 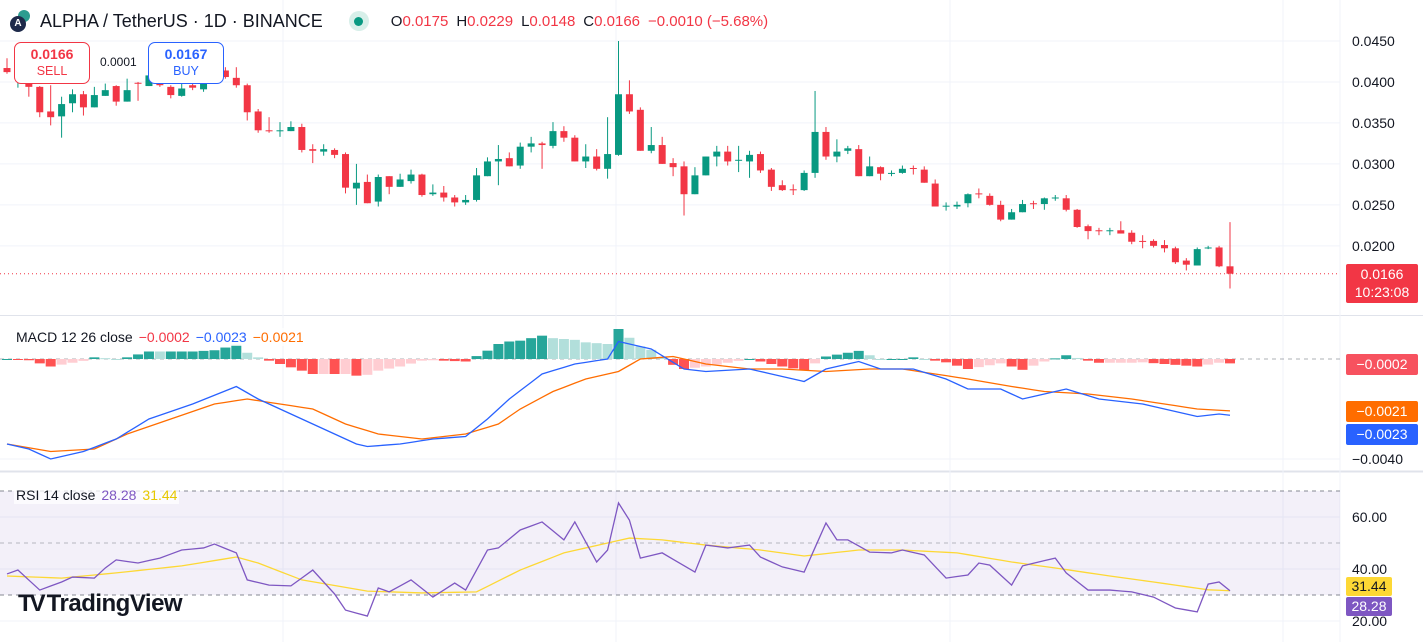 I want to click on buy-button: 0.0167 BUY, so click(x=186, y=63).